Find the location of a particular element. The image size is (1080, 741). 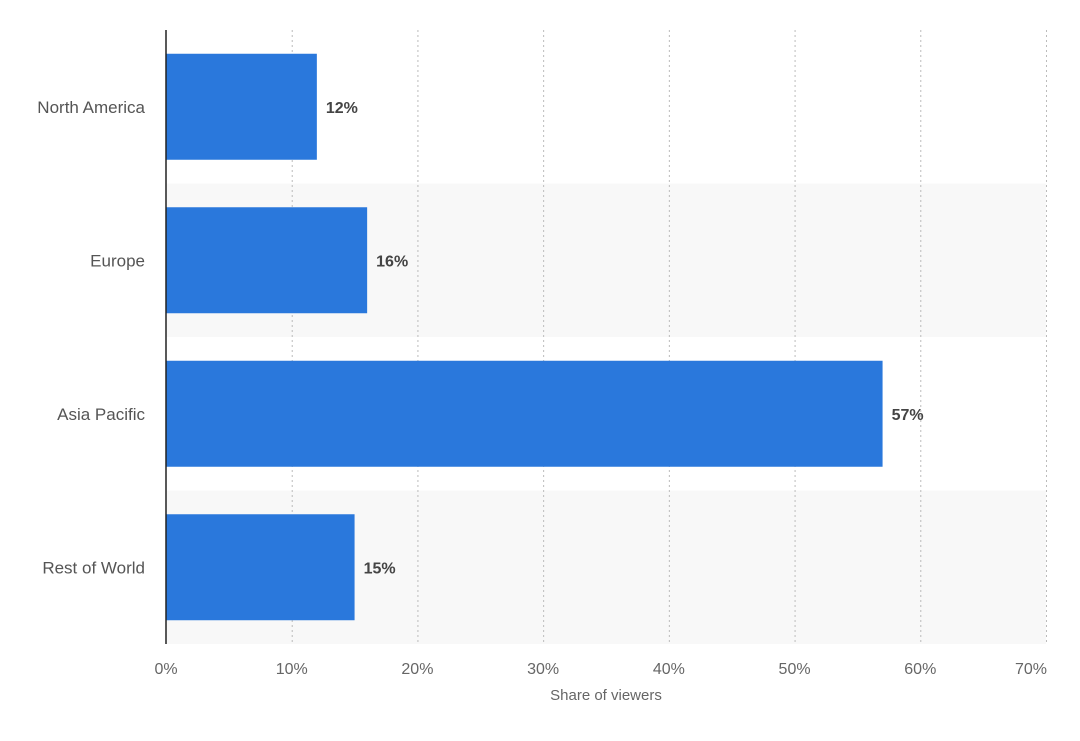

x-tick-labels: 0% 10% 20% 30% 40% 50% 60% 70% is located at coordinates (600, 669).